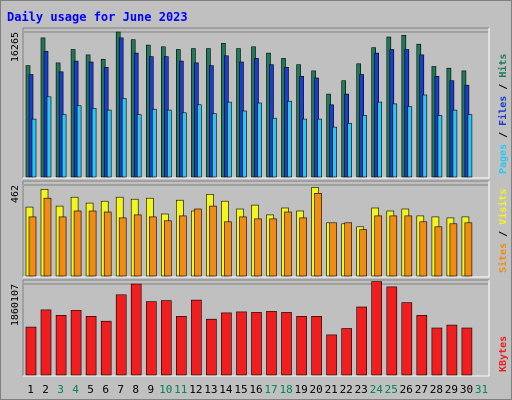 Image resolution: width=512 pixels, height=400 pixels. Describe the element at coordinates (503, 354) in the screenshot. I see `panel-axis-label: KBytes` at that location.